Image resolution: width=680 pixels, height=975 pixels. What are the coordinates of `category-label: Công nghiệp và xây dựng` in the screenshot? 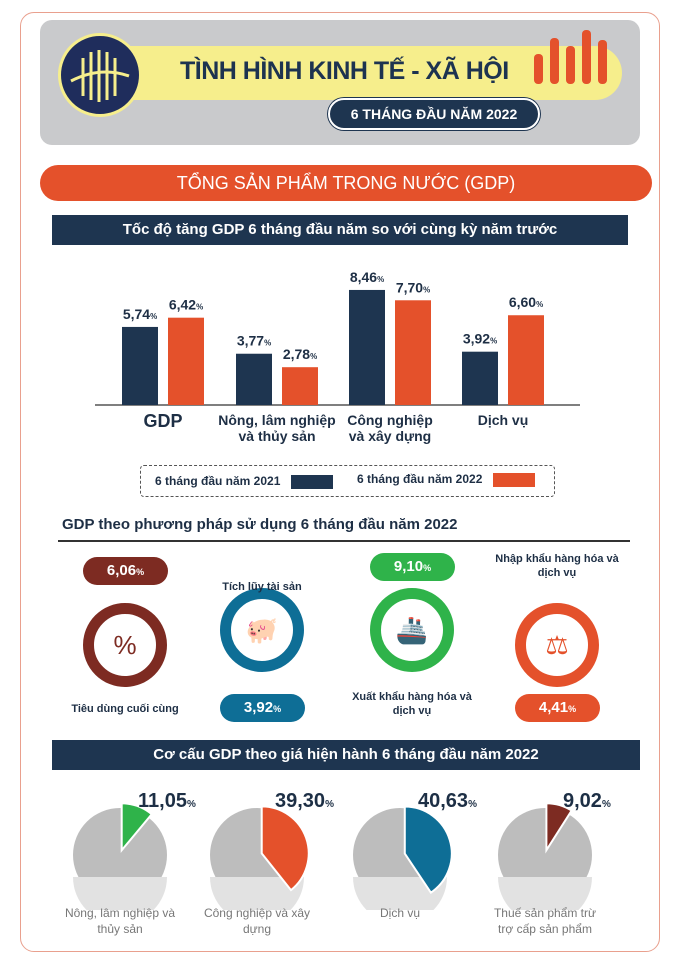 It's located at (390, 428).